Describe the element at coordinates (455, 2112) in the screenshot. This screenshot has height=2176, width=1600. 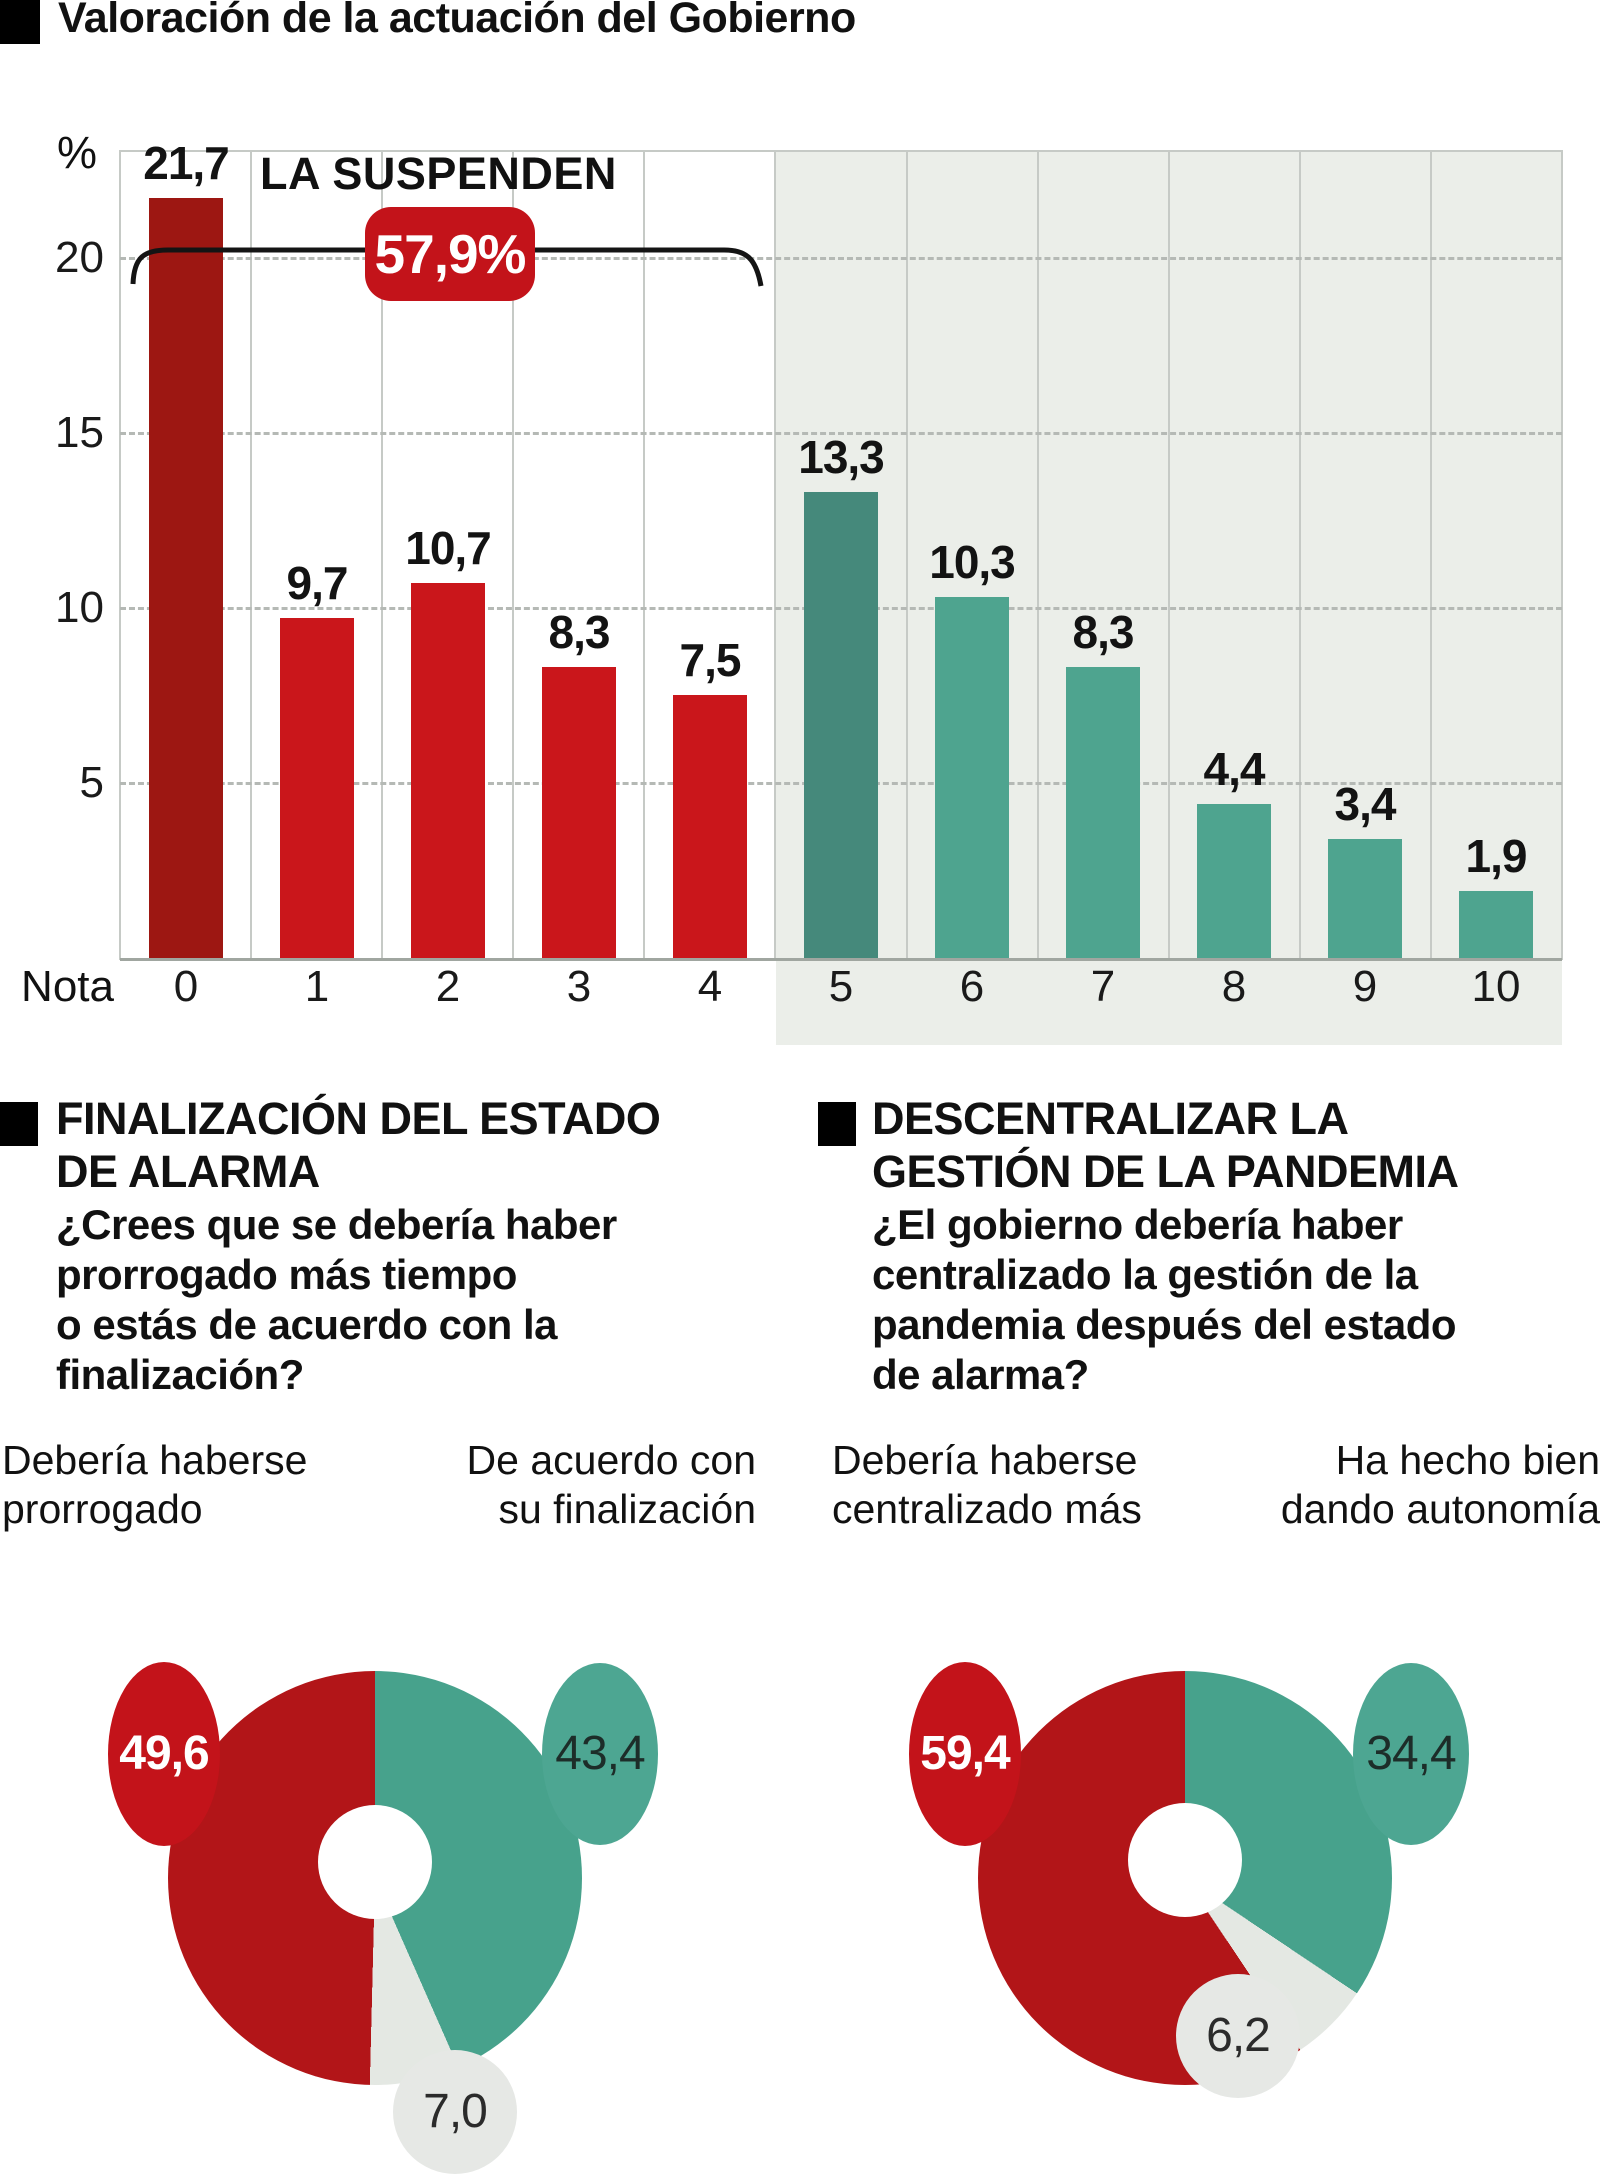
I see `left-pie-badge-7_0: 7,0` at that location.